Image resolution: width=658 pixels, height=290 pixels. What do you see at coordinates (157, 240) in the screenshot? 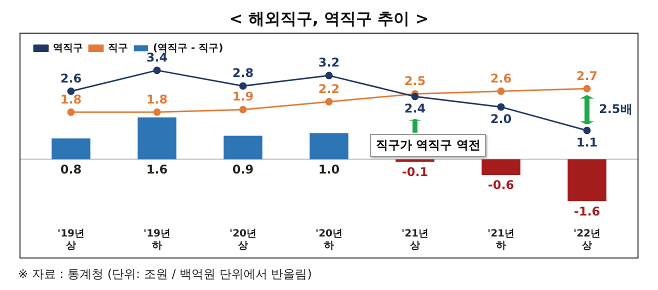
I see `x-tick-label: '19년 하` at bounding box center [157, 240].